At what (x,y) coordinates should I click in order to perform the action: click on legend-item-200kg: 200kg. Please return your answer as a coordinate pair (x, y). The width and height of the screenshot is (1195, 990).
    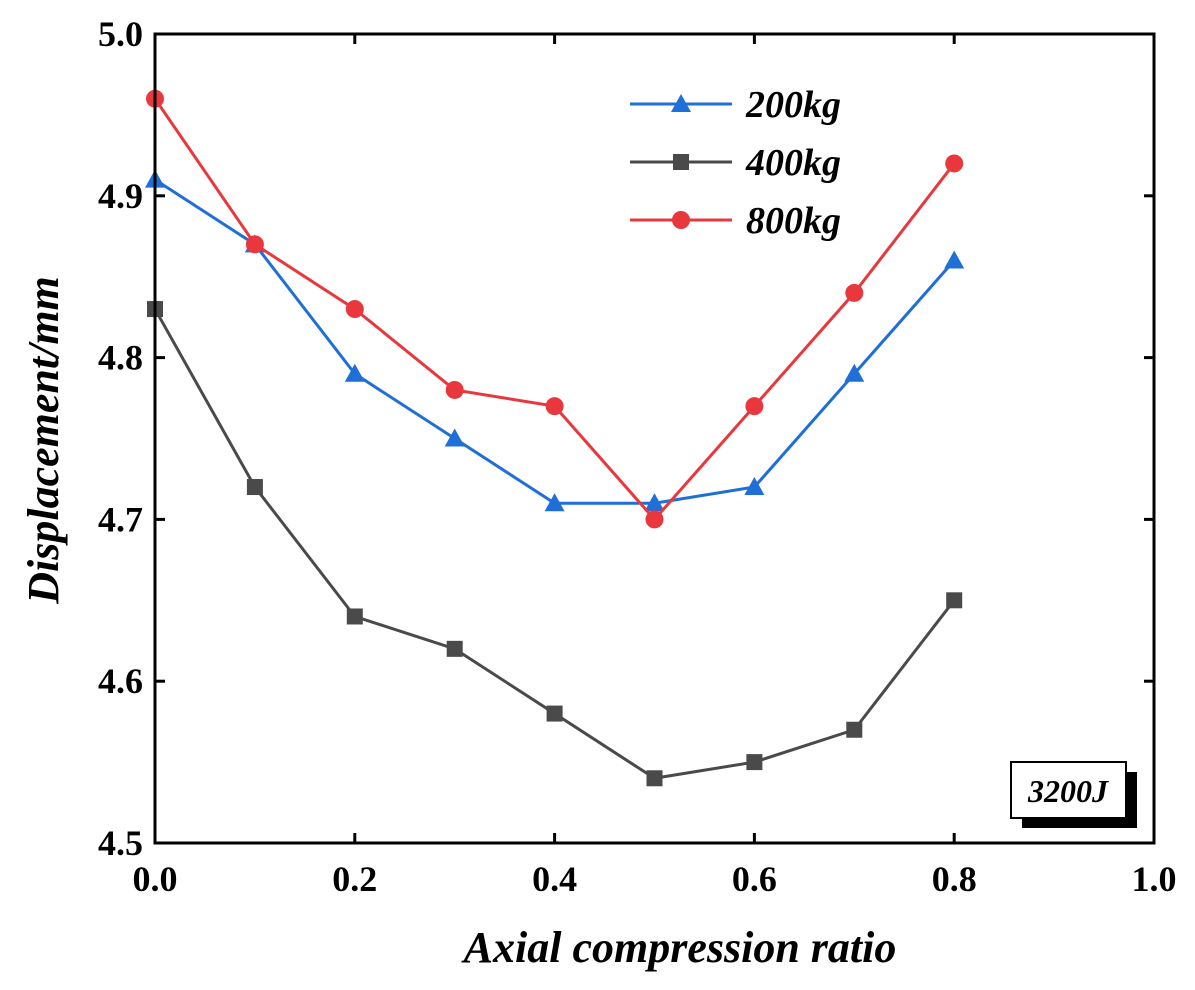
    Looking at the image, I should click on (735, 105).